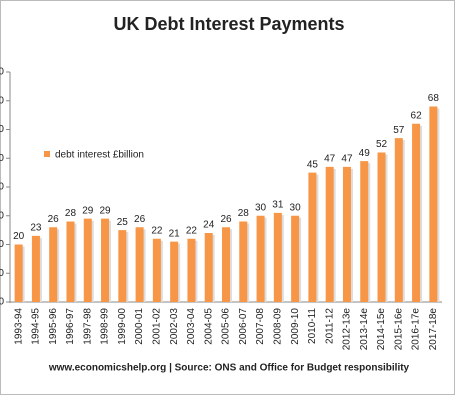  Describe the element at coordinates (399, 130) in the screenshot. I see `value-label: 57` at that location.